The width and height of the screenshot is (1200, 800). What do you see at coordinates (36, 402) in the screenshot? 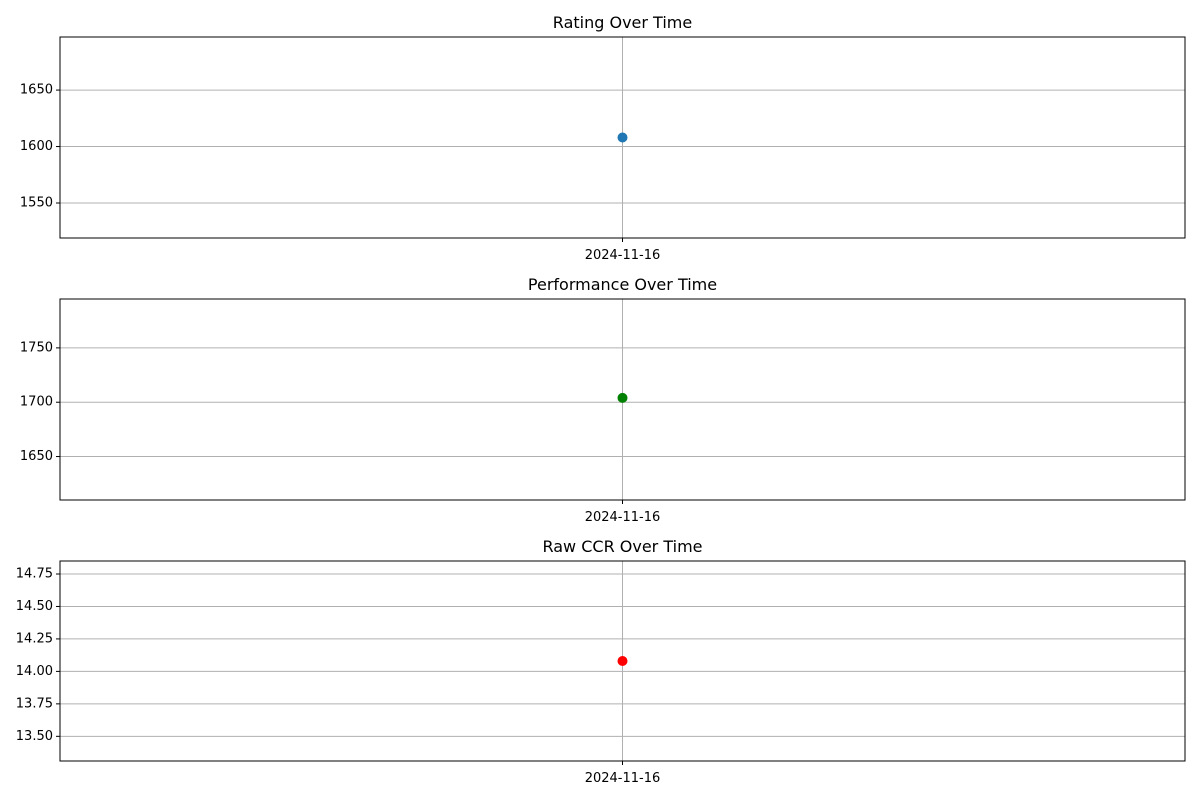
I see `y-tick-label: 1700` at bounding box center [36, 402].